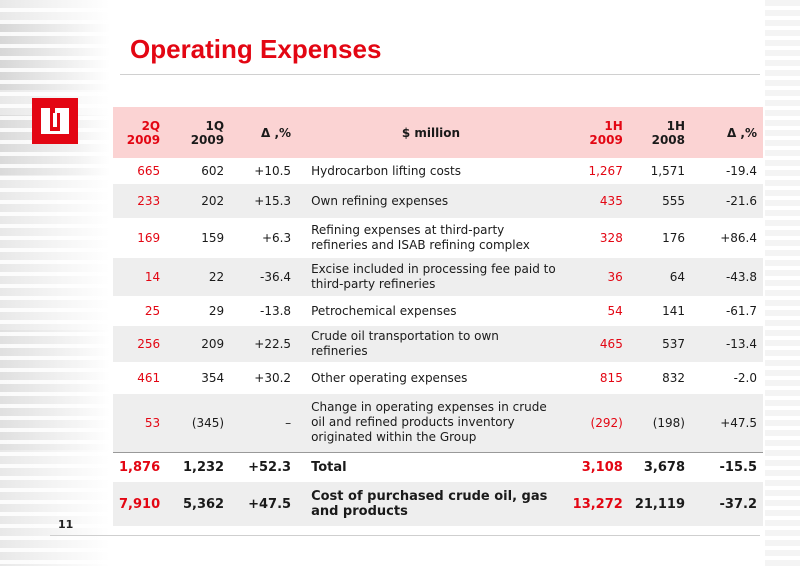  What do you see at coordinates (140, 277) in the screenshot?
I see `cell-2q: 14` at bounding box center [140, 277].